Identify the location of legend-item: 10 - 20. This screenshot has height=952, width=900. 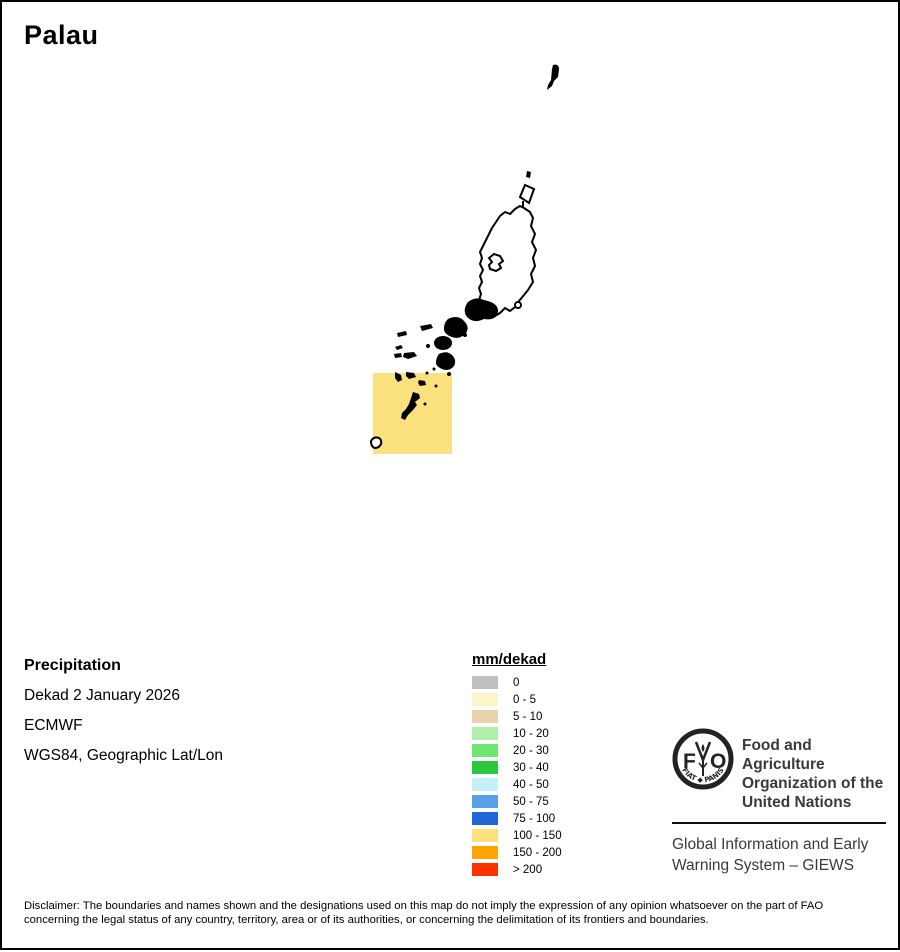
(517, 733).